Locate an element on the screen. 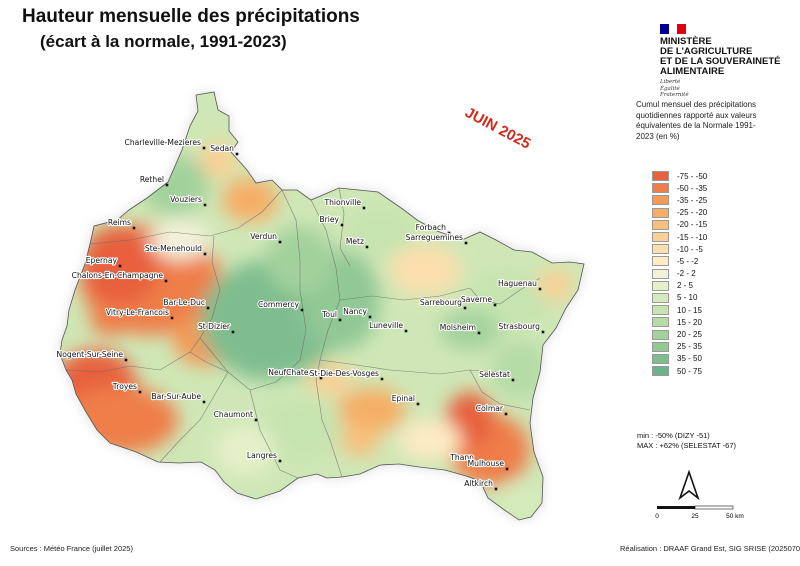  legend-label: -2 - 2 is located at coordinates (686, 274).